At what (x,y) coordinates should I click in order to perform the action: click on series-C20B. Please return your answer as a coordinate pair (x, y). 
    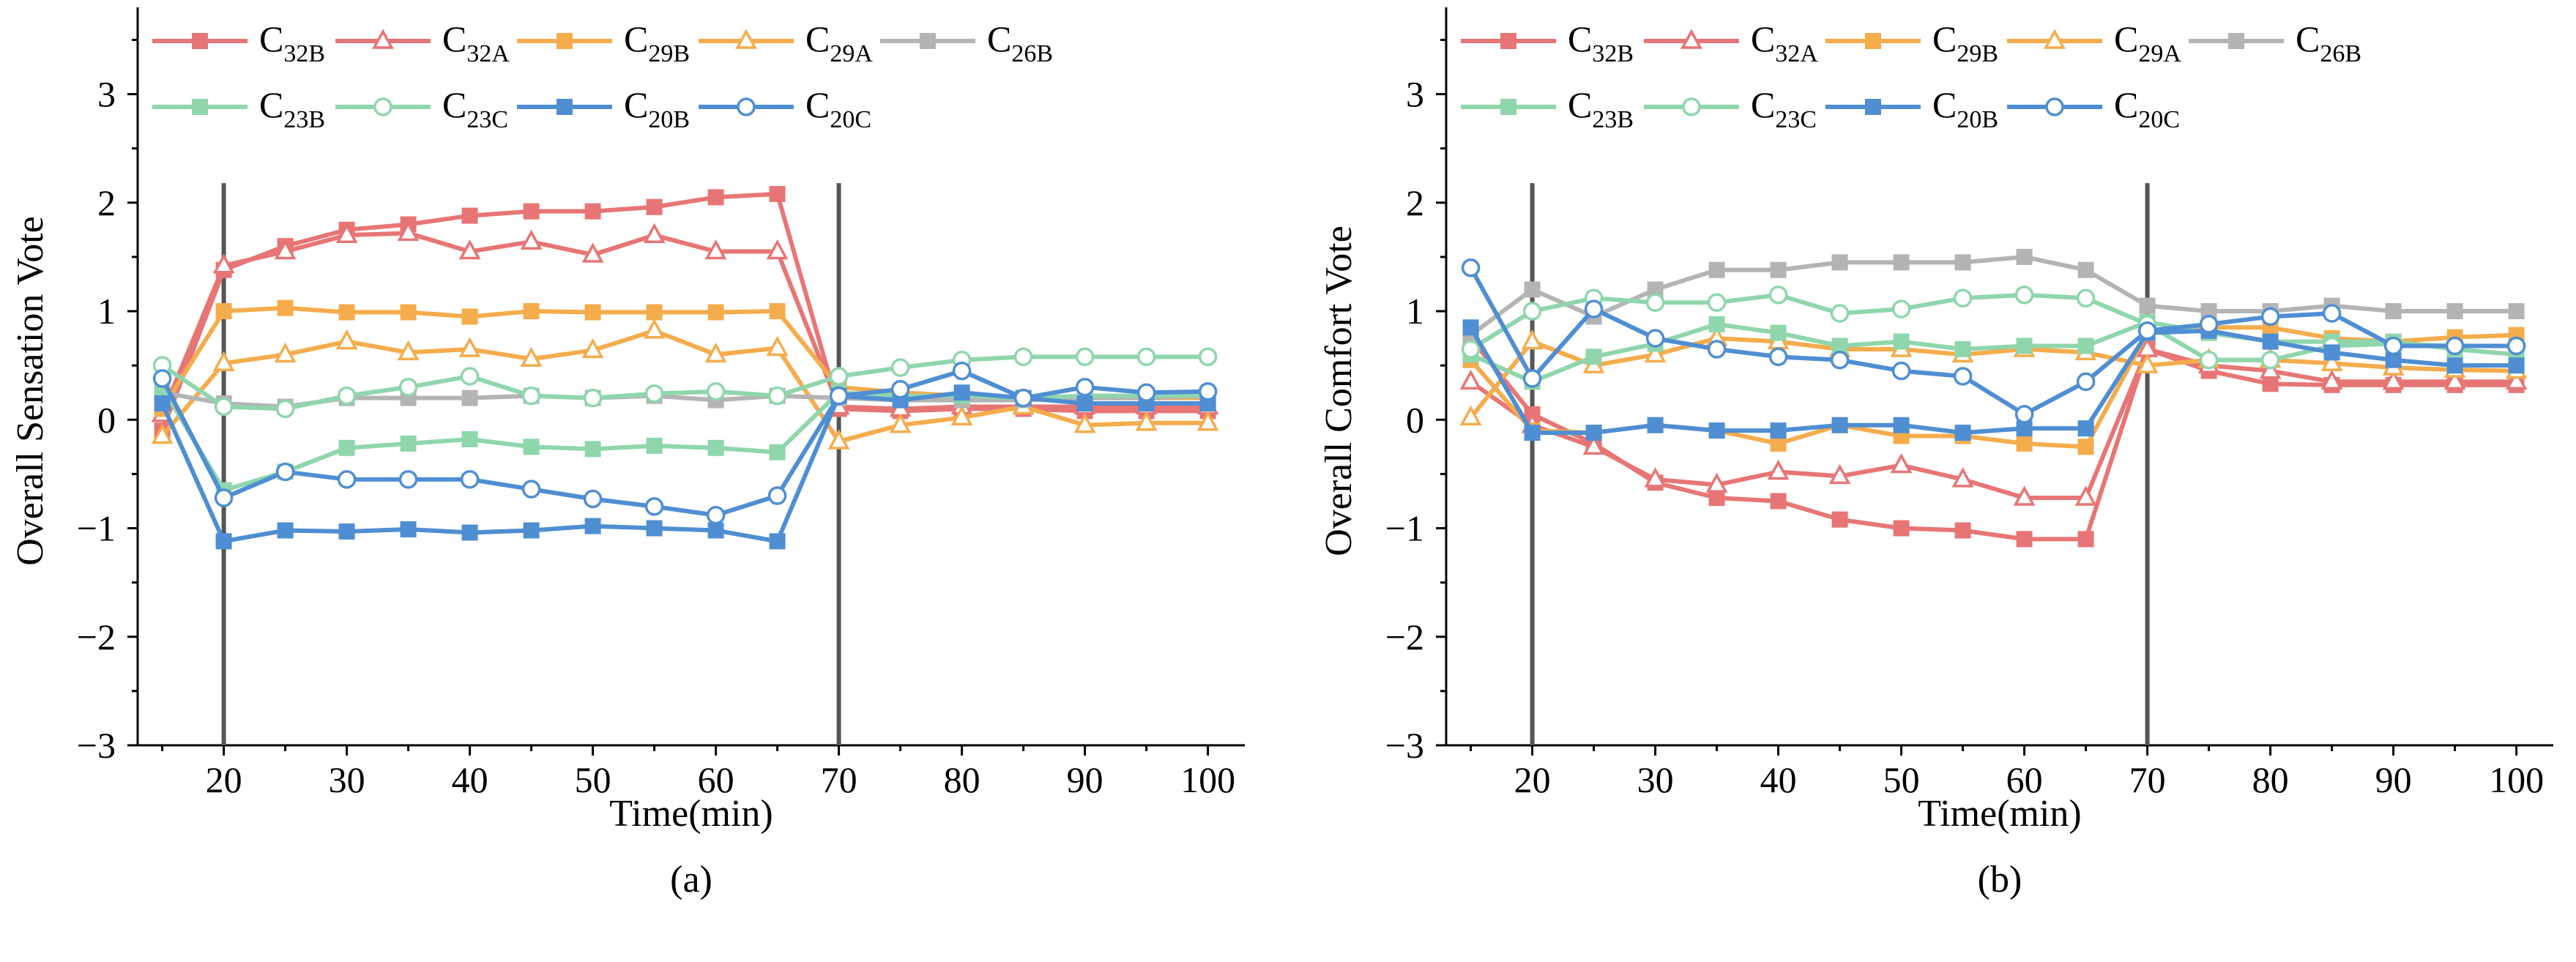
    Looking at the image, I should click on (685, 467).